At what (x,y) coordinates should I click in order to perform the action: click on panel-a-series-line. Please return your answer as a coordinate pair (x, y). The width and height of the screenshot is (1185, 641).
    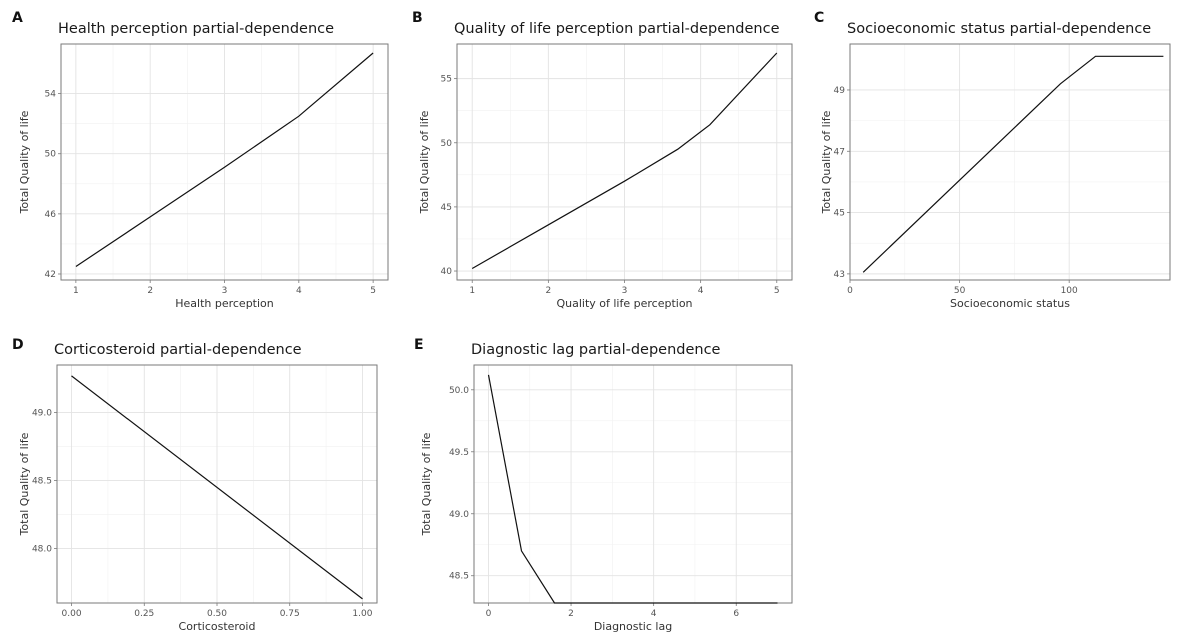
    Looking at the image, I should click on (224, 159).